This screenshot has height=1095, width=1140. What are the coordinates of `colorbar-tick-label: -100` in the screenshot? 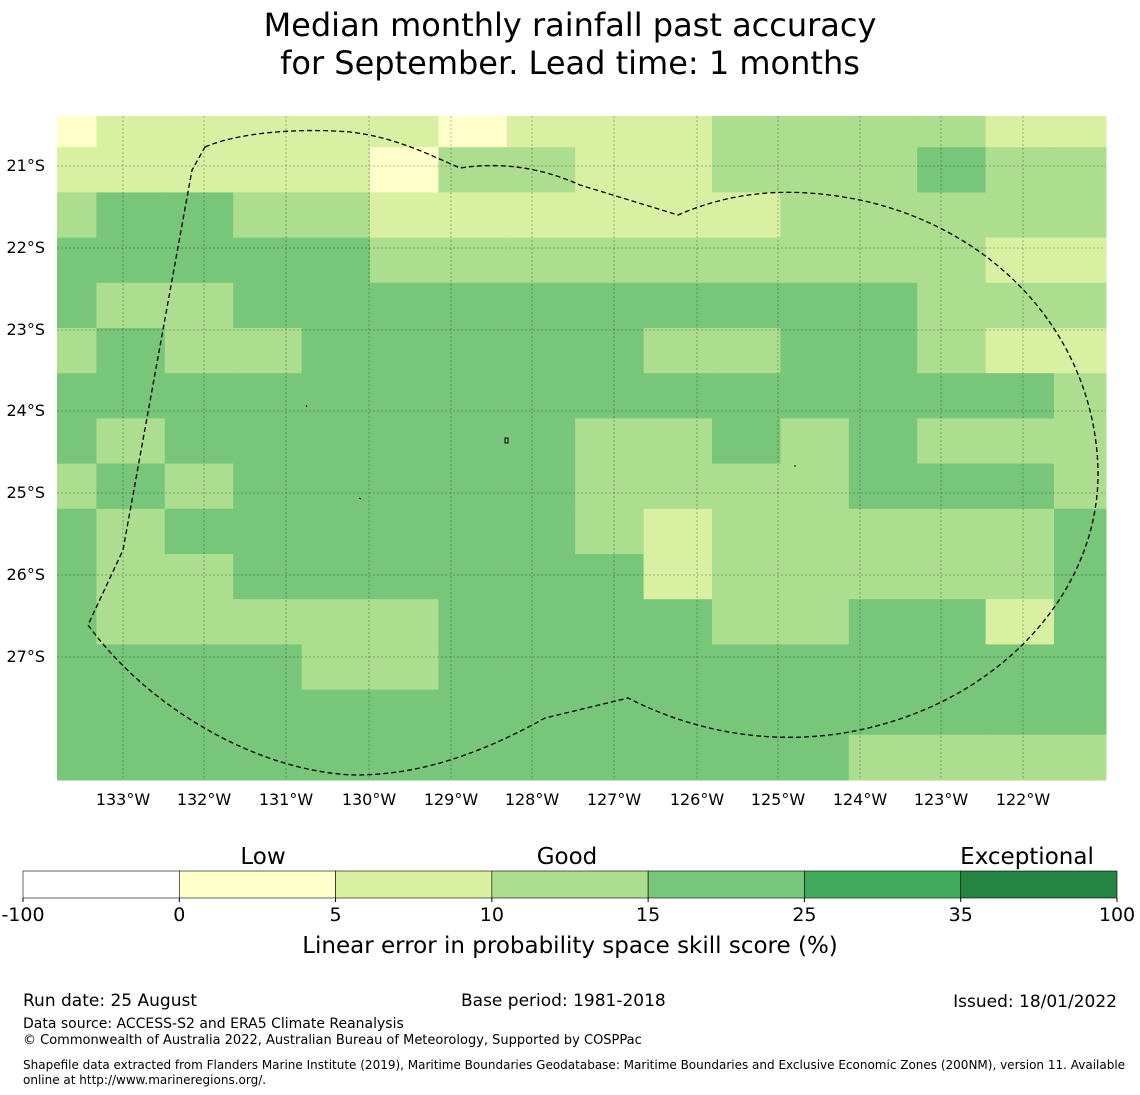 It's located at (22, 915).